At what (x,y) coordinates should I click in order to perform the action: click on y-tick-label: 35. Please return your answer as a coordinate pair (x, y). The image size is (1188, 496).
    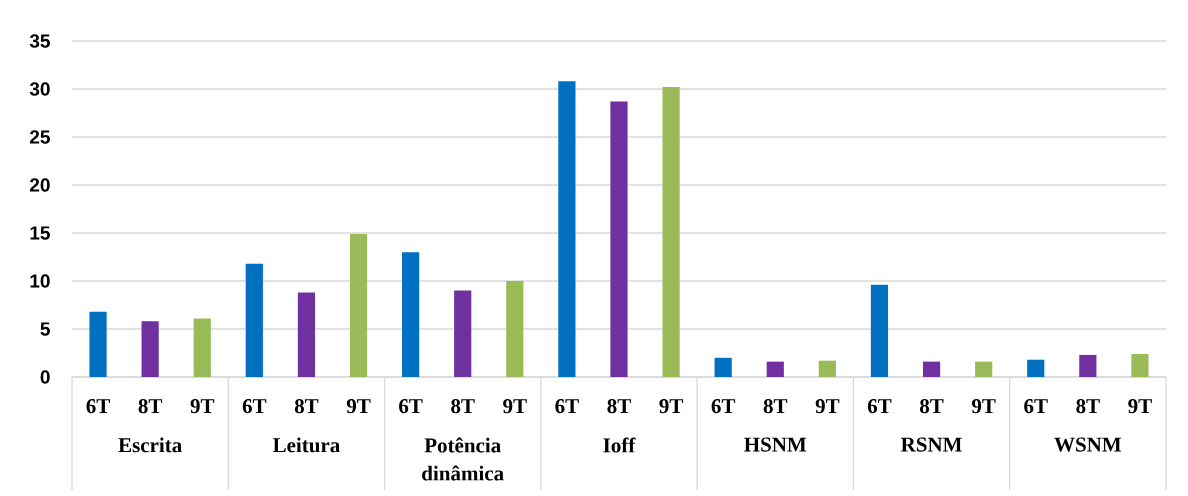
    Looking at the image, I should click on (39, 41).